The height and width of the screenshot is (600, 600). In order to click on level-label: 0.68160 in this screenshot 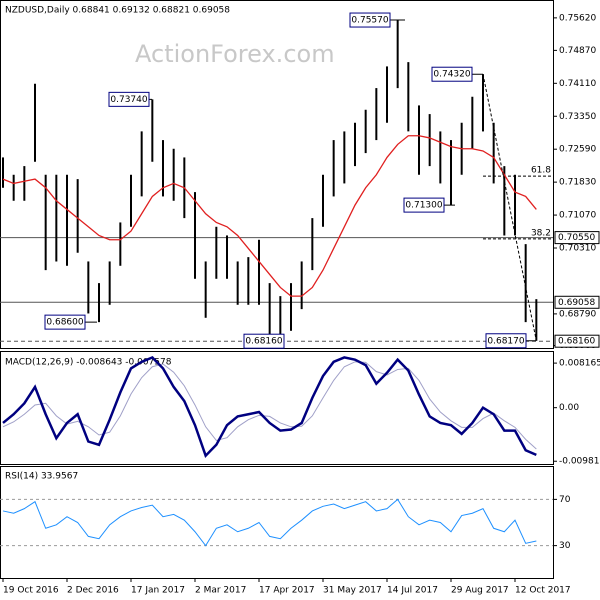, I will do `click(576, 342)`.